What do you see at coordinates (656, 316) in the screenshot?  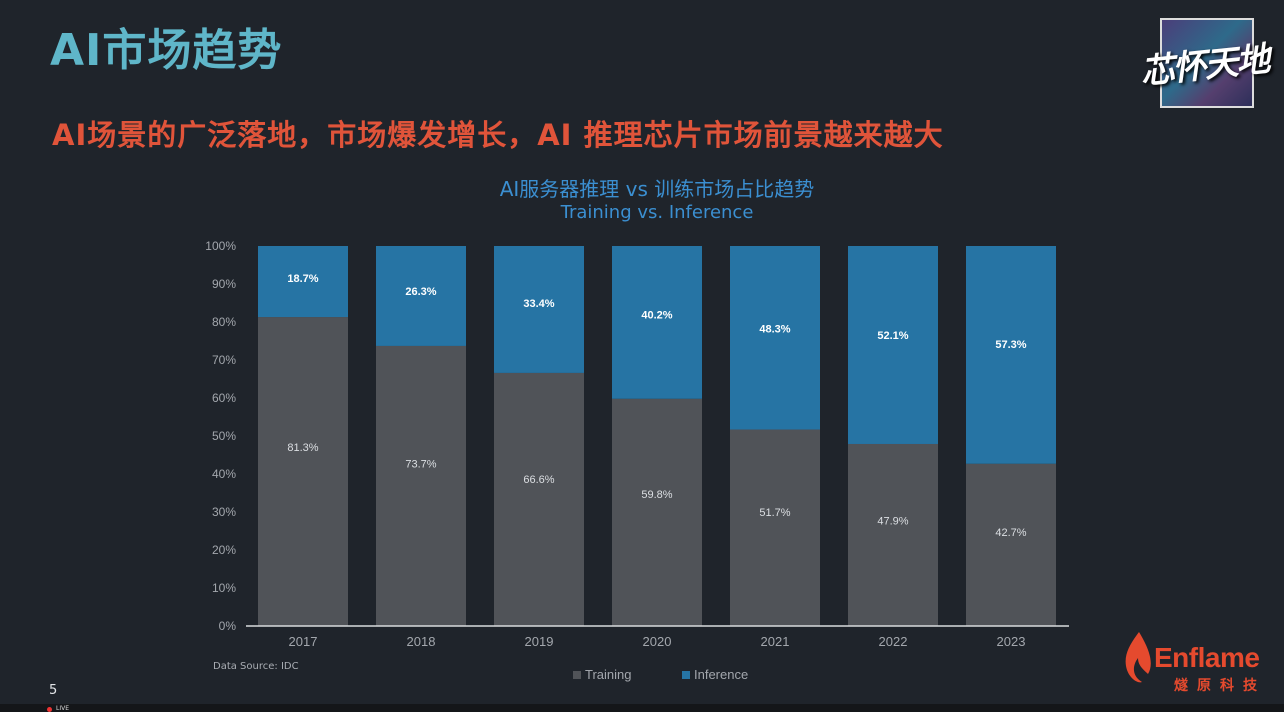 I see `data-label-inference: 40.2%` at bounding box center [656, 316].